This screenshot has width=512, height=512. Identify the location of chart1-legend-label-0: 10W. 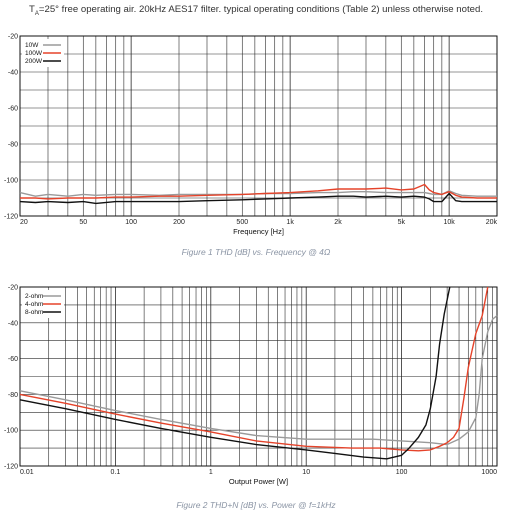
(32, 45).